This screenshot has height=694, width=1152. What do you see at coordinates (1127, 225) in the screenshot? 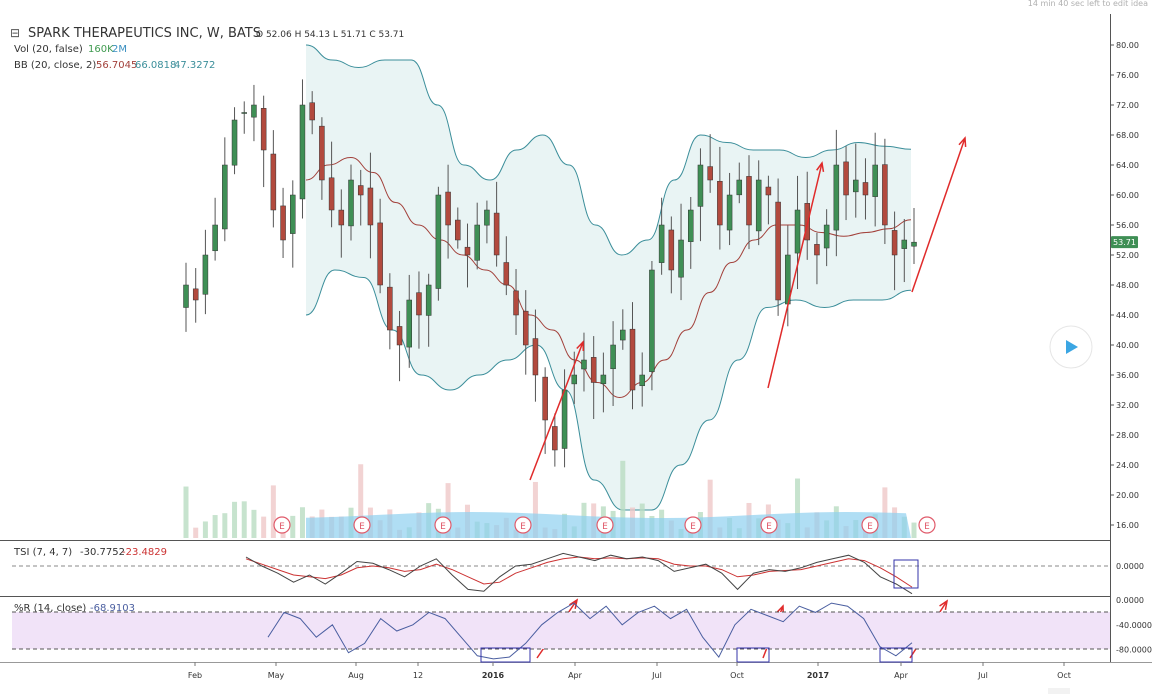
I see `price-axis-label: 56.00` at bounding box center [1127, 225].